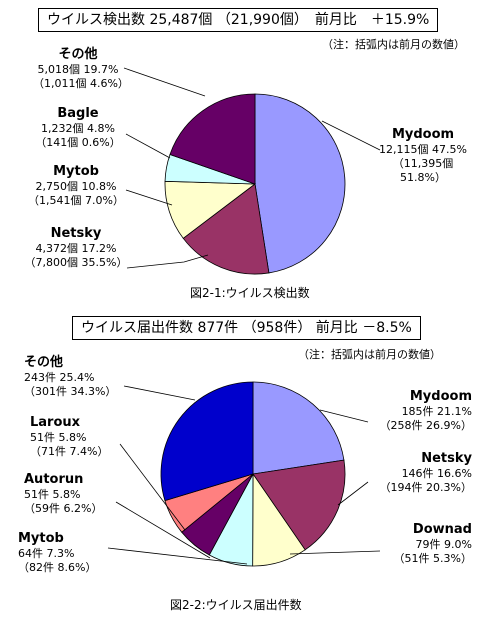  What do you see at coordinates (78, 54) in the screenshot?
I see `chart1-label-other-name: その他` at bounding box center [78, 54].